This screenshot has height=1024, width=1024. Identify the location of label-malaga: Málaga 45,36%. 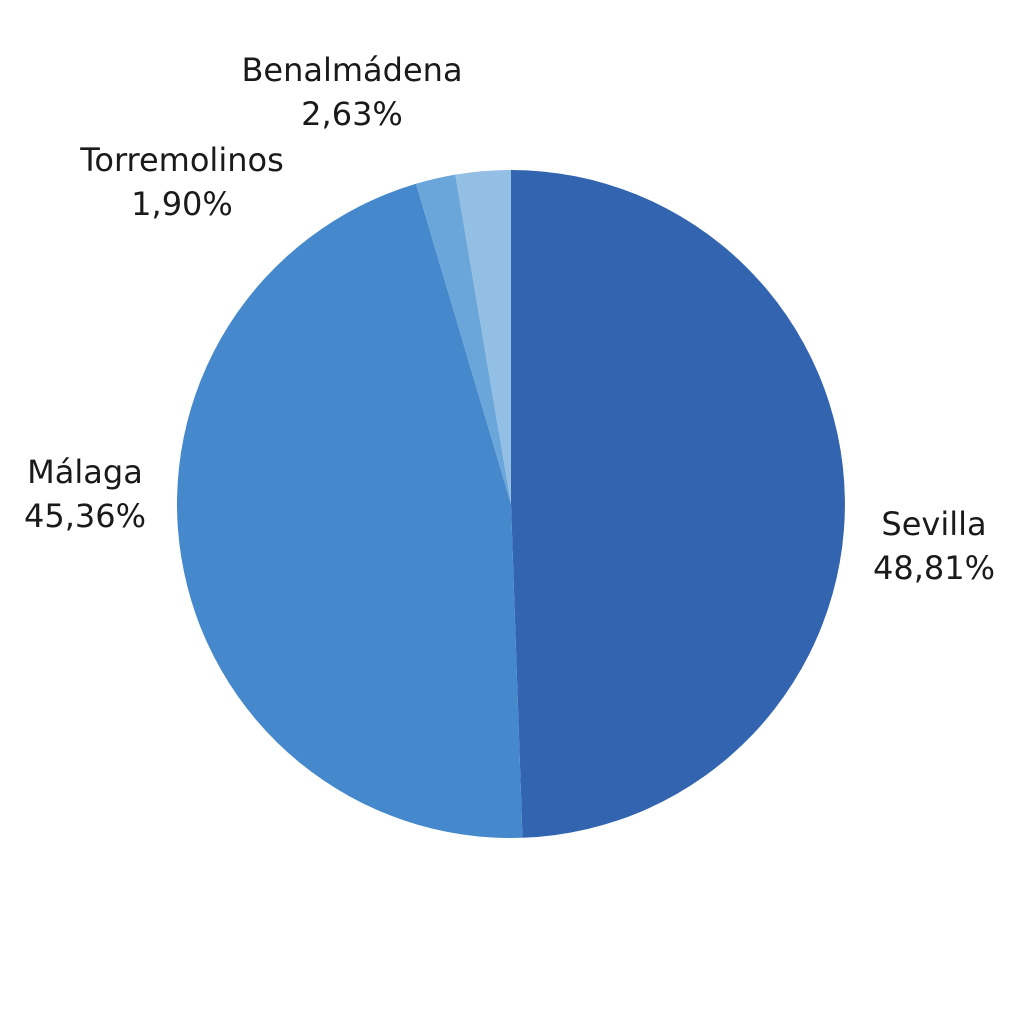
(85, 494).